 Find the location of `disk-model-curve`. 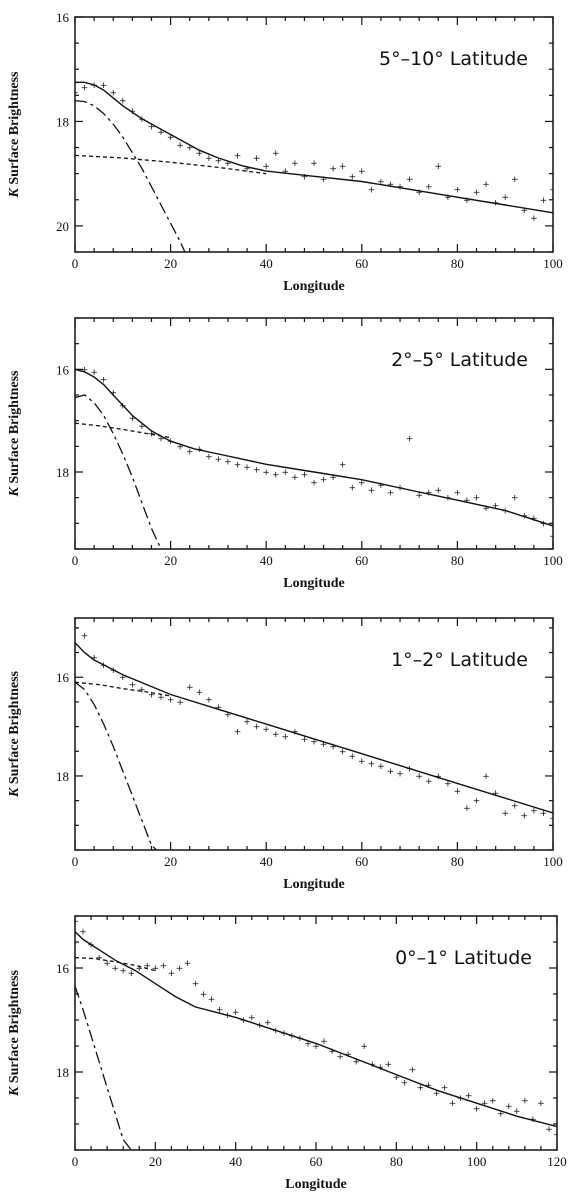

disk-model-curve is located at coordinates (123, 689).